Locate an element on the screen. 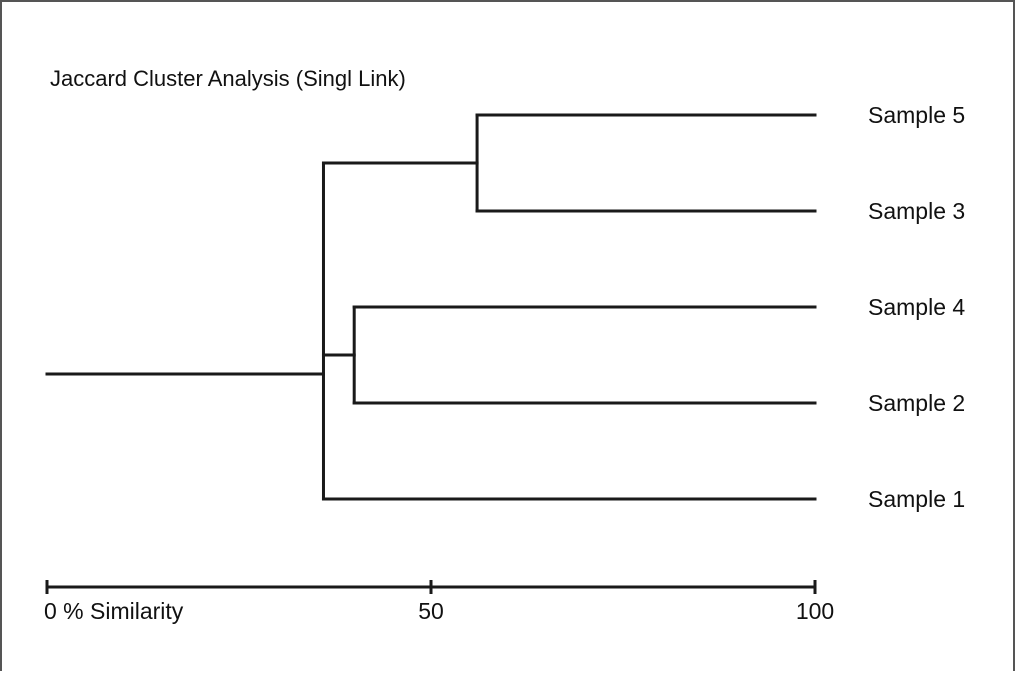  leaf-label-s3: Sample 3 is located at coordinates (916, 211).